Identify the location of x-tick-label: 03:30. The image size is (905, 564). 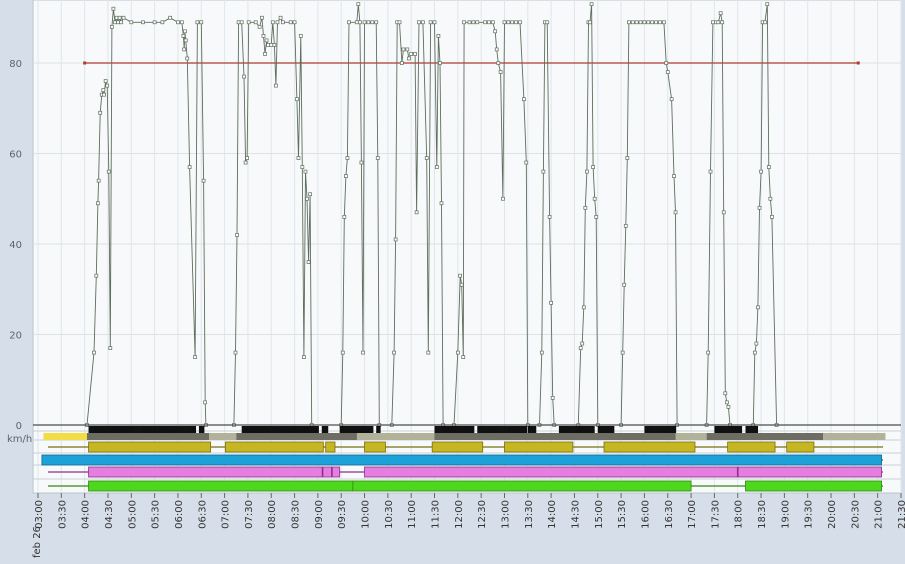
(62, 514).